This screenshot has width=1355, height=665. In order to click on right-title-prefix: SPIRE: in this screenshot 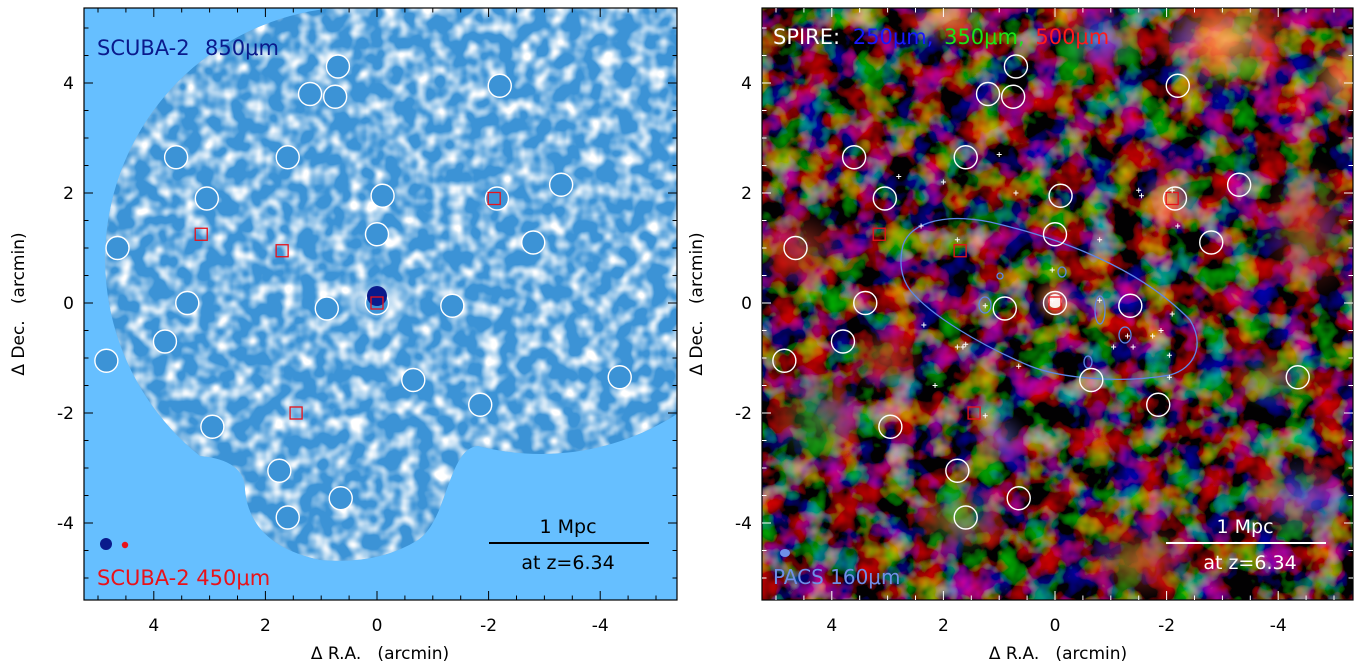, I will do `click(806, 37)`.